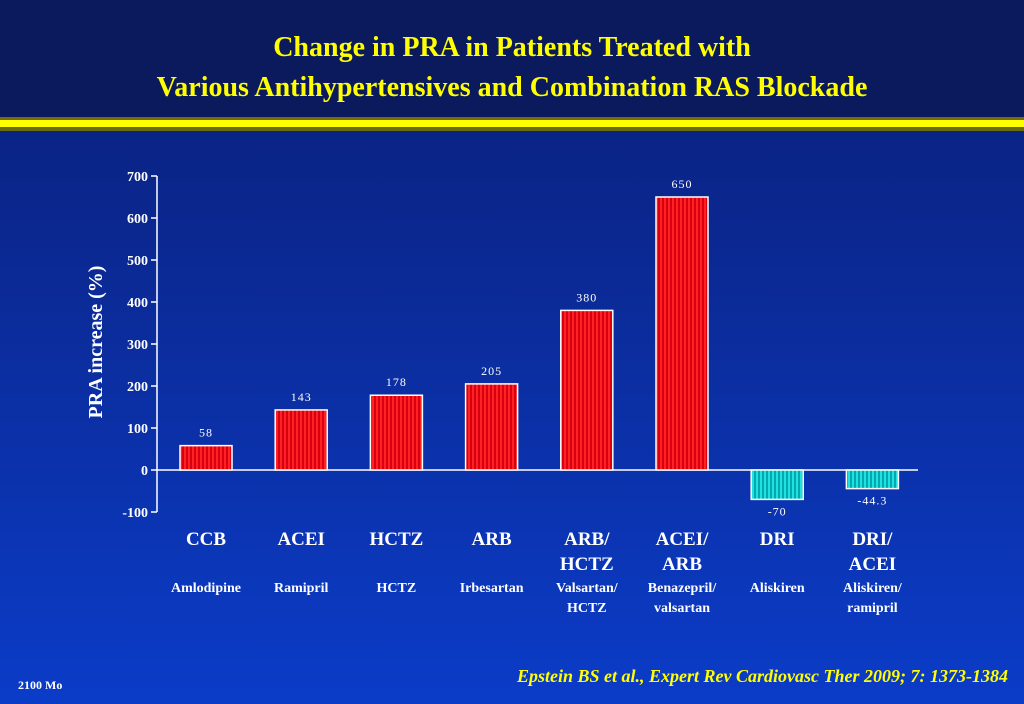  I want to click on y-tick-label: 200, so click(137, 387).